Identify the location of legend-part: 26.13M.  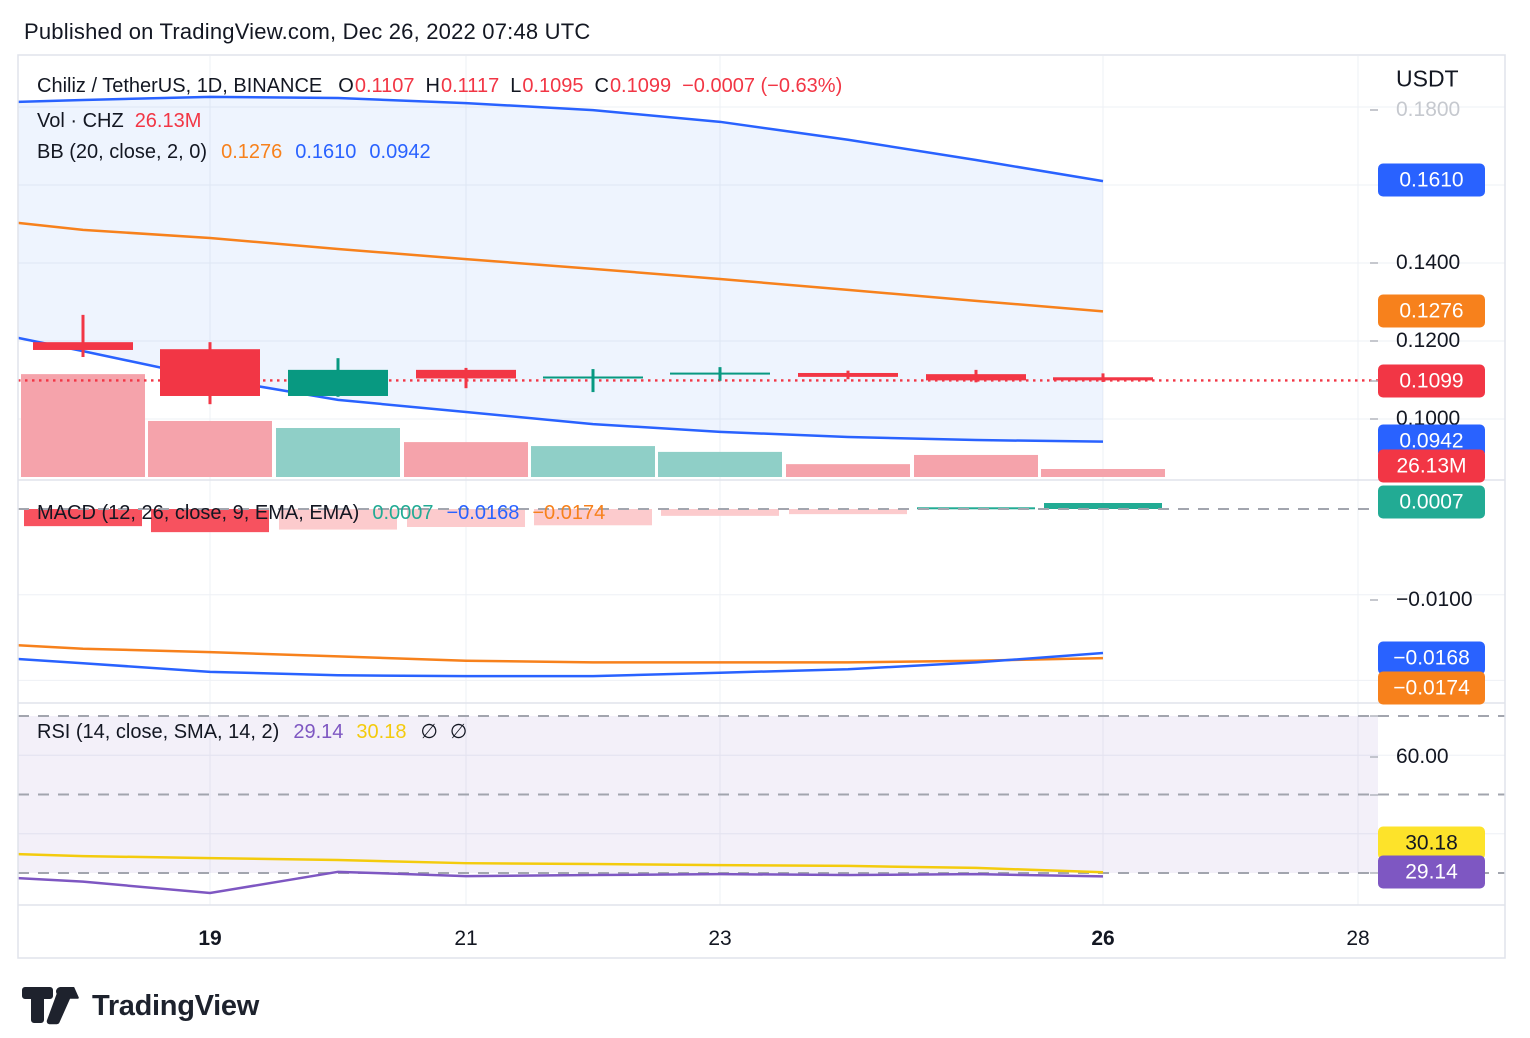
(168, 121).